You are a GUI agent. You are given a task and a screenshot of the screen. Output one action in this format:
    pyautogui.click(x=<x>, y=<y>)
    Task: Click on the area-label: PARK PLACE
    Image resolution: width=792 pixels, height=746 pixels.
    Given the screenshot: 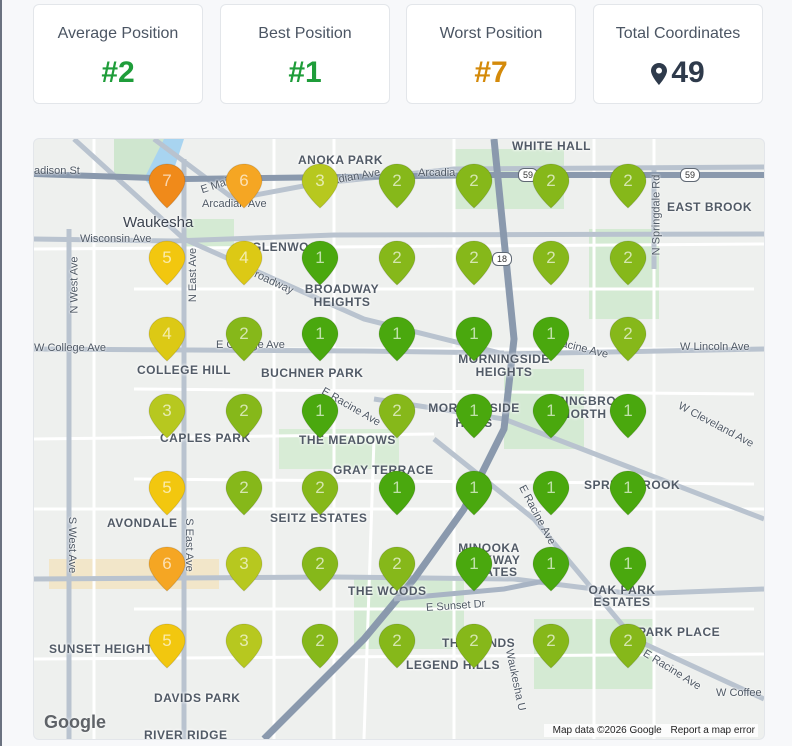 What is the action you would take?
    pyautogui.click(x=679, y=632)
    